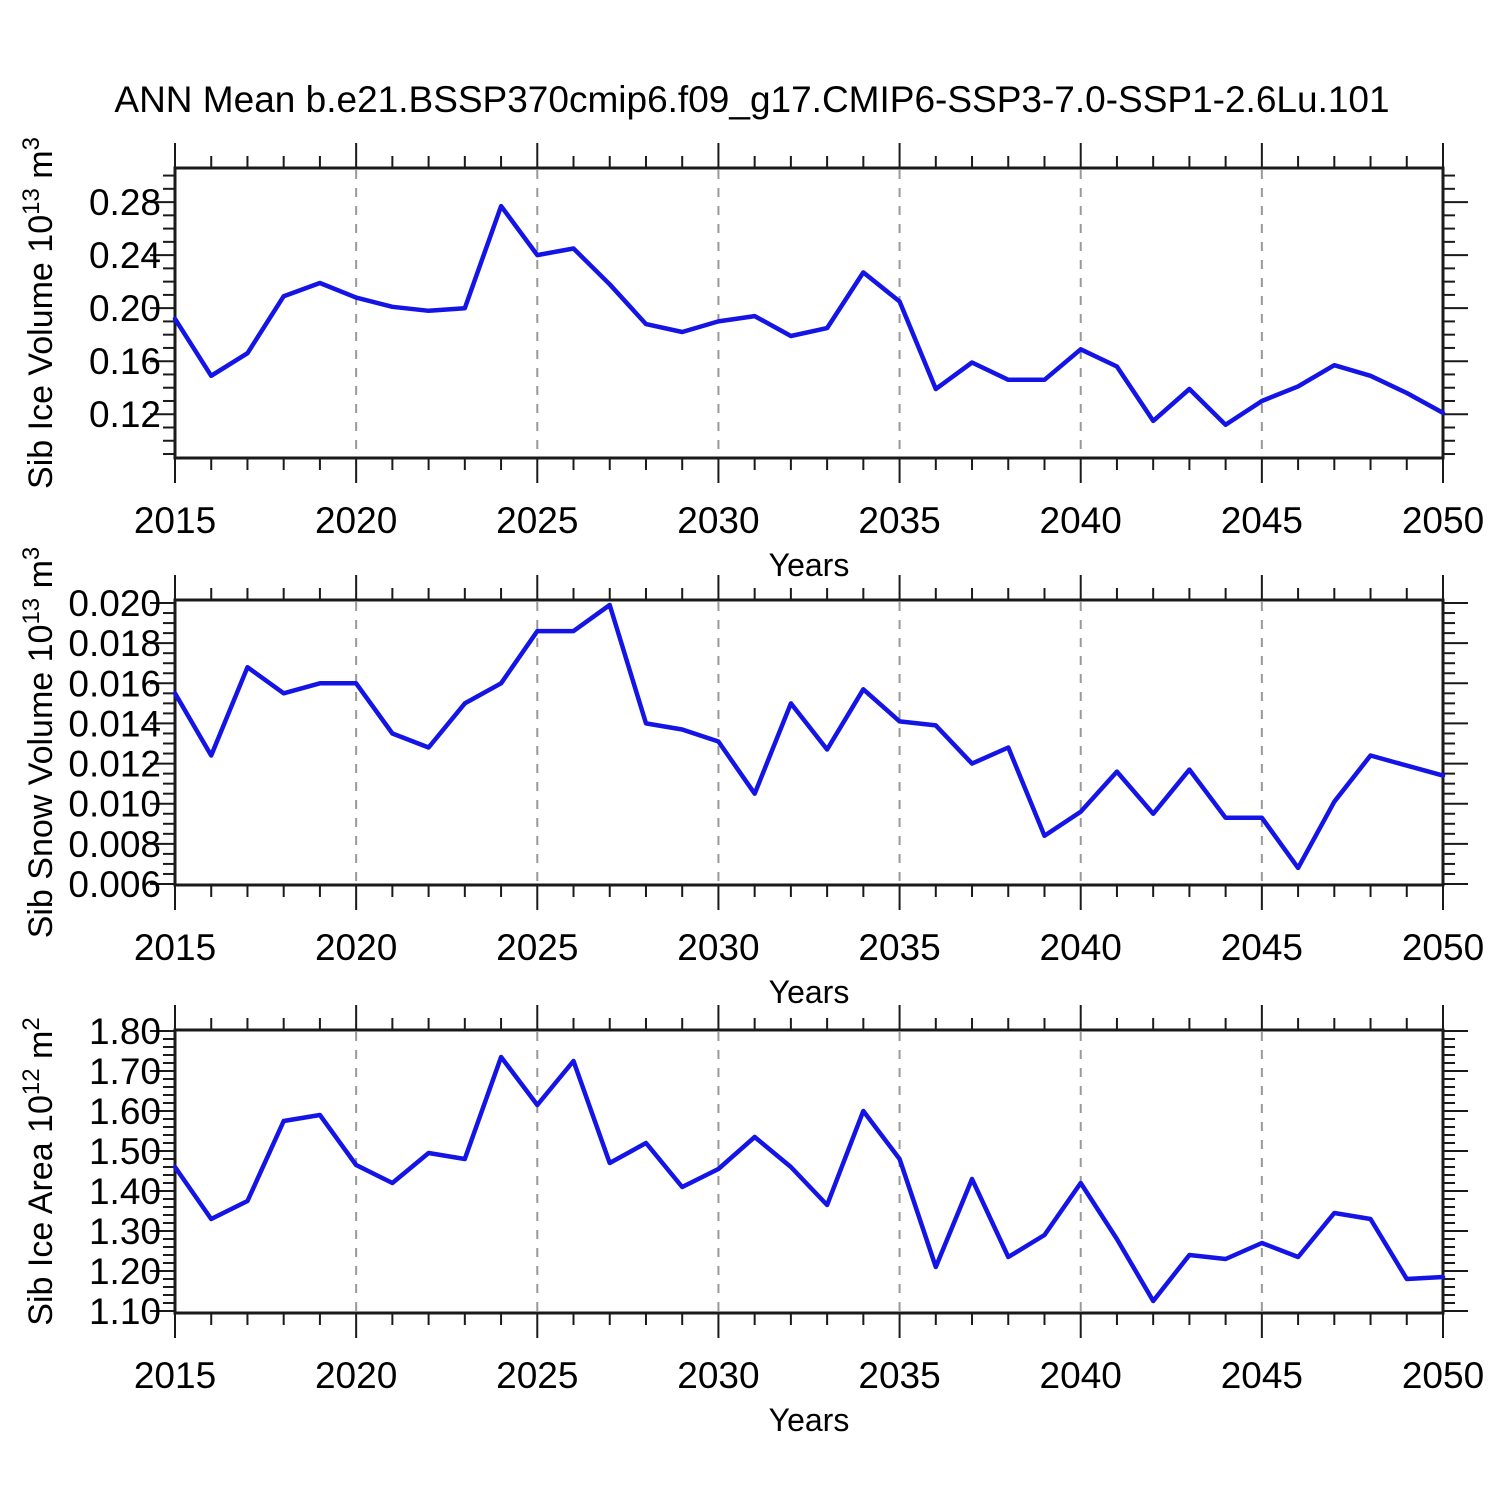 This screenshot has height=1500, width=1500. What do you see at coordinates (114, 804) in the screenshot?
I see `y-tick-label: 0.010` at bounding box center [114, 804].